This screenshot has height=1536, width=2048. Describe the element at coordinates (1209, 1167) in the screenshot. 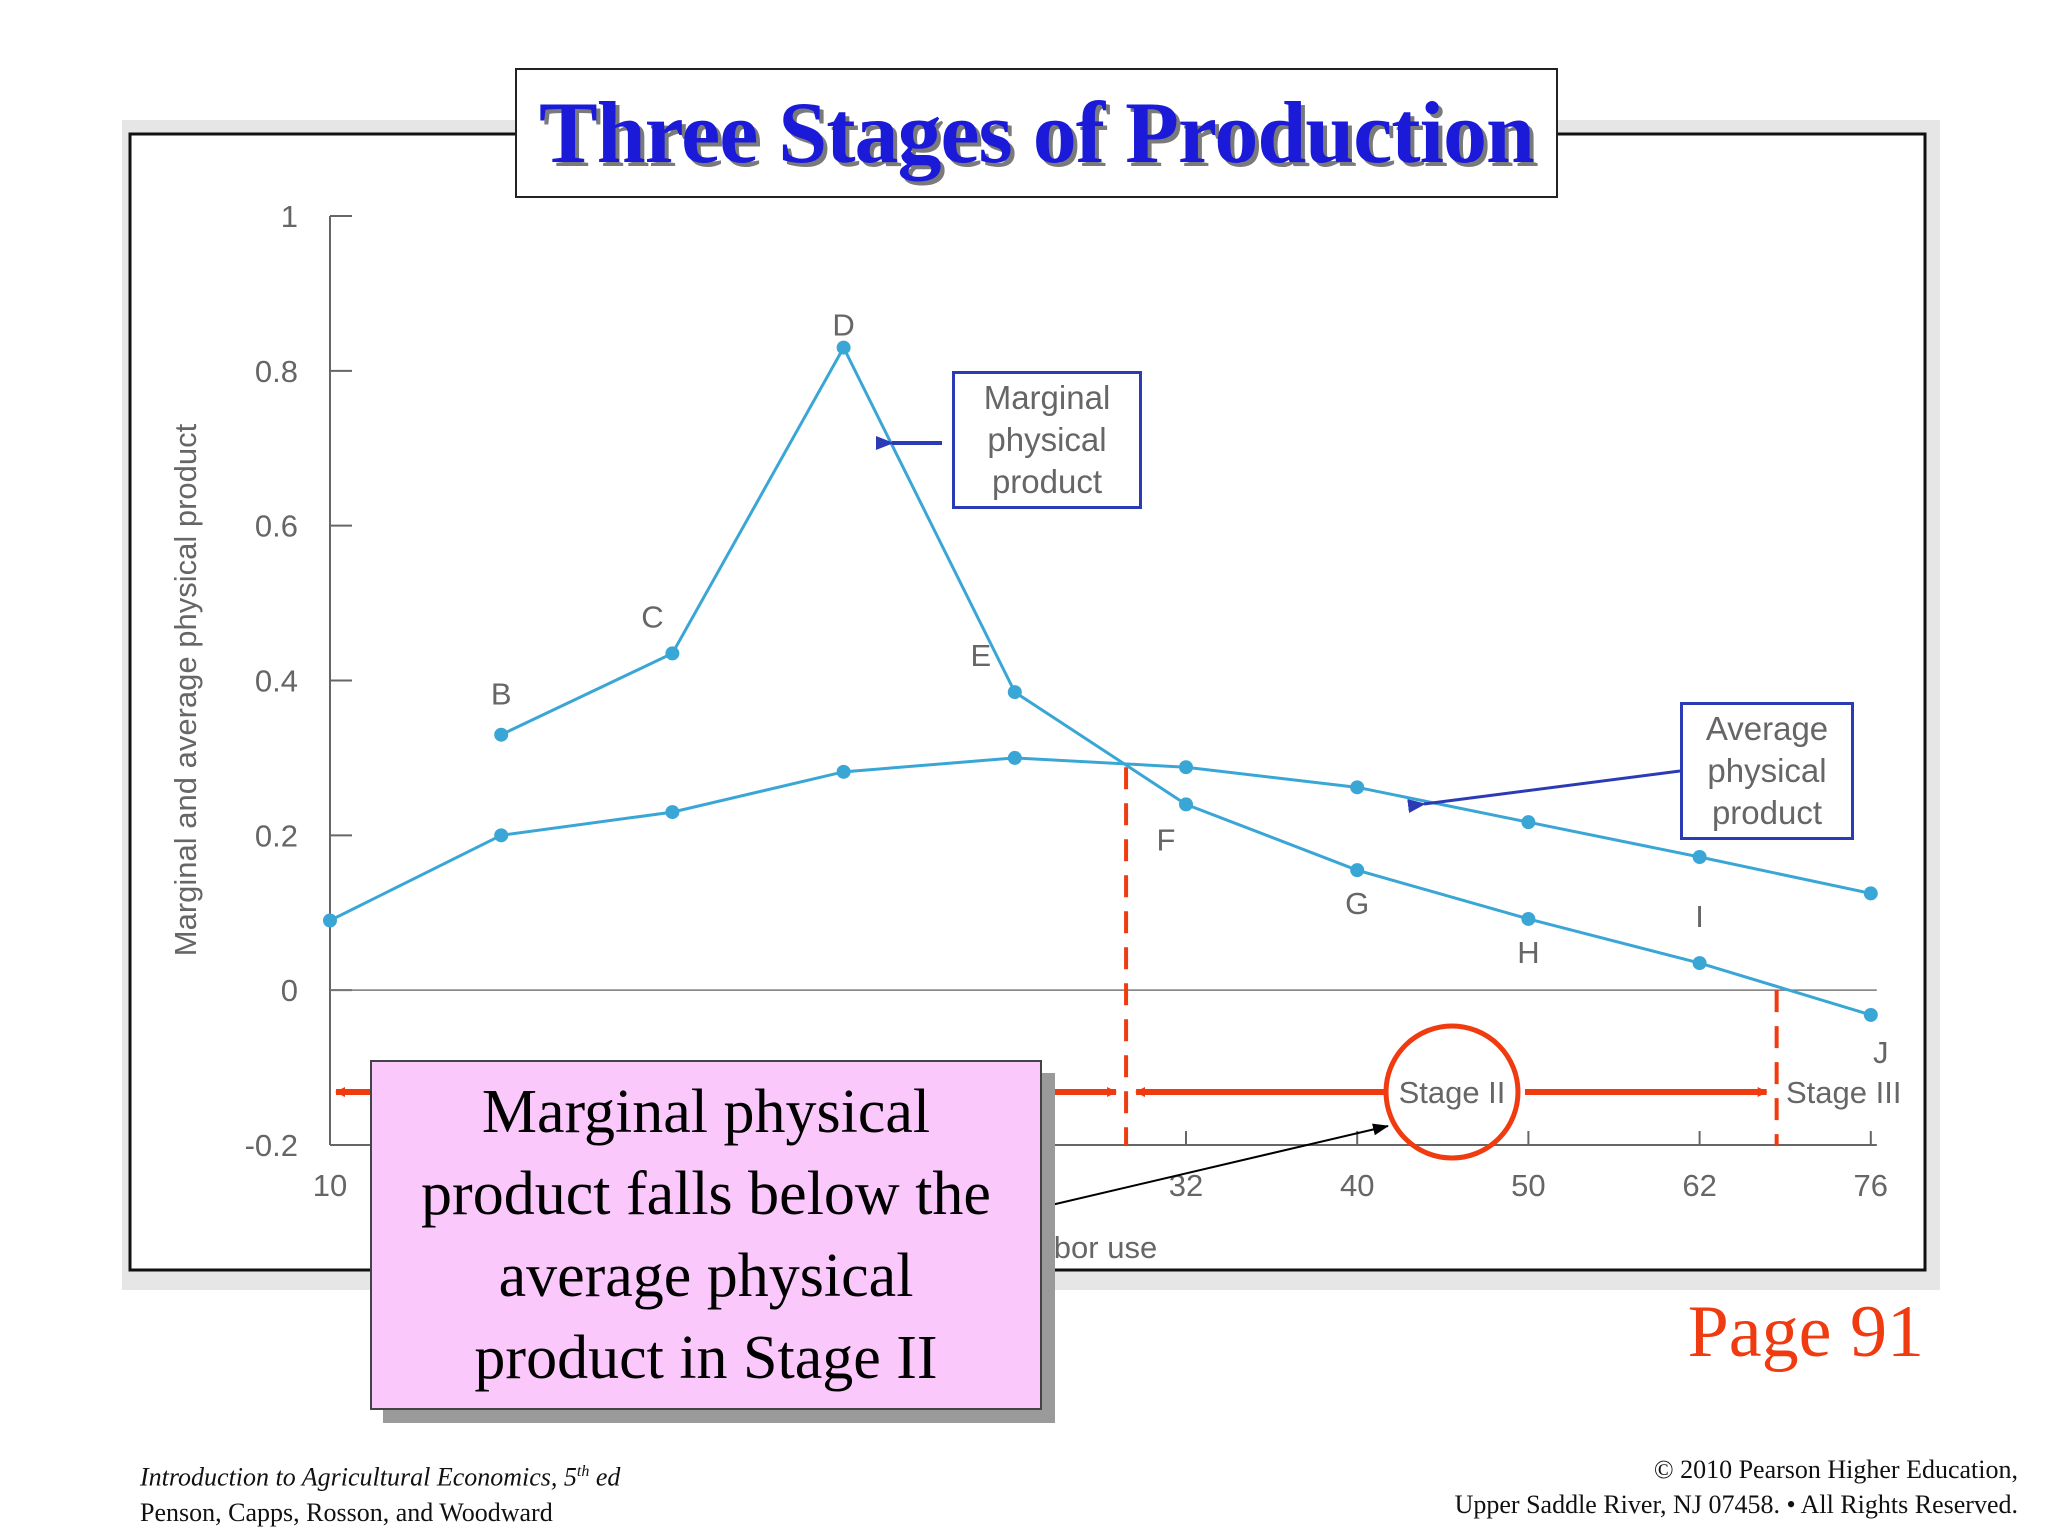

I see `callout-arrow` at that location.